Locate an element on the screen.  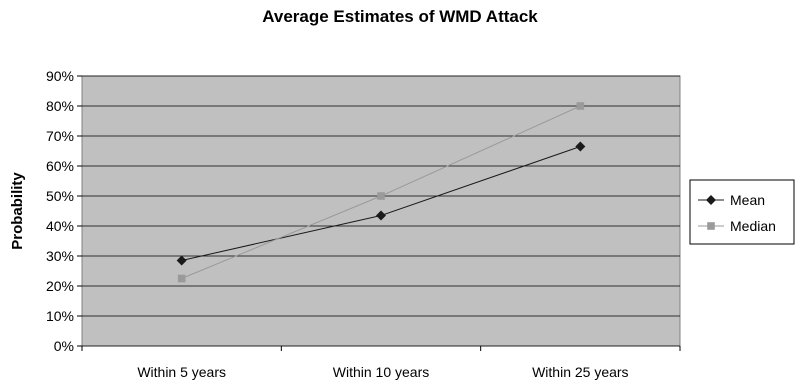
legend-label-median: Median is located at coordinates (753, 226).